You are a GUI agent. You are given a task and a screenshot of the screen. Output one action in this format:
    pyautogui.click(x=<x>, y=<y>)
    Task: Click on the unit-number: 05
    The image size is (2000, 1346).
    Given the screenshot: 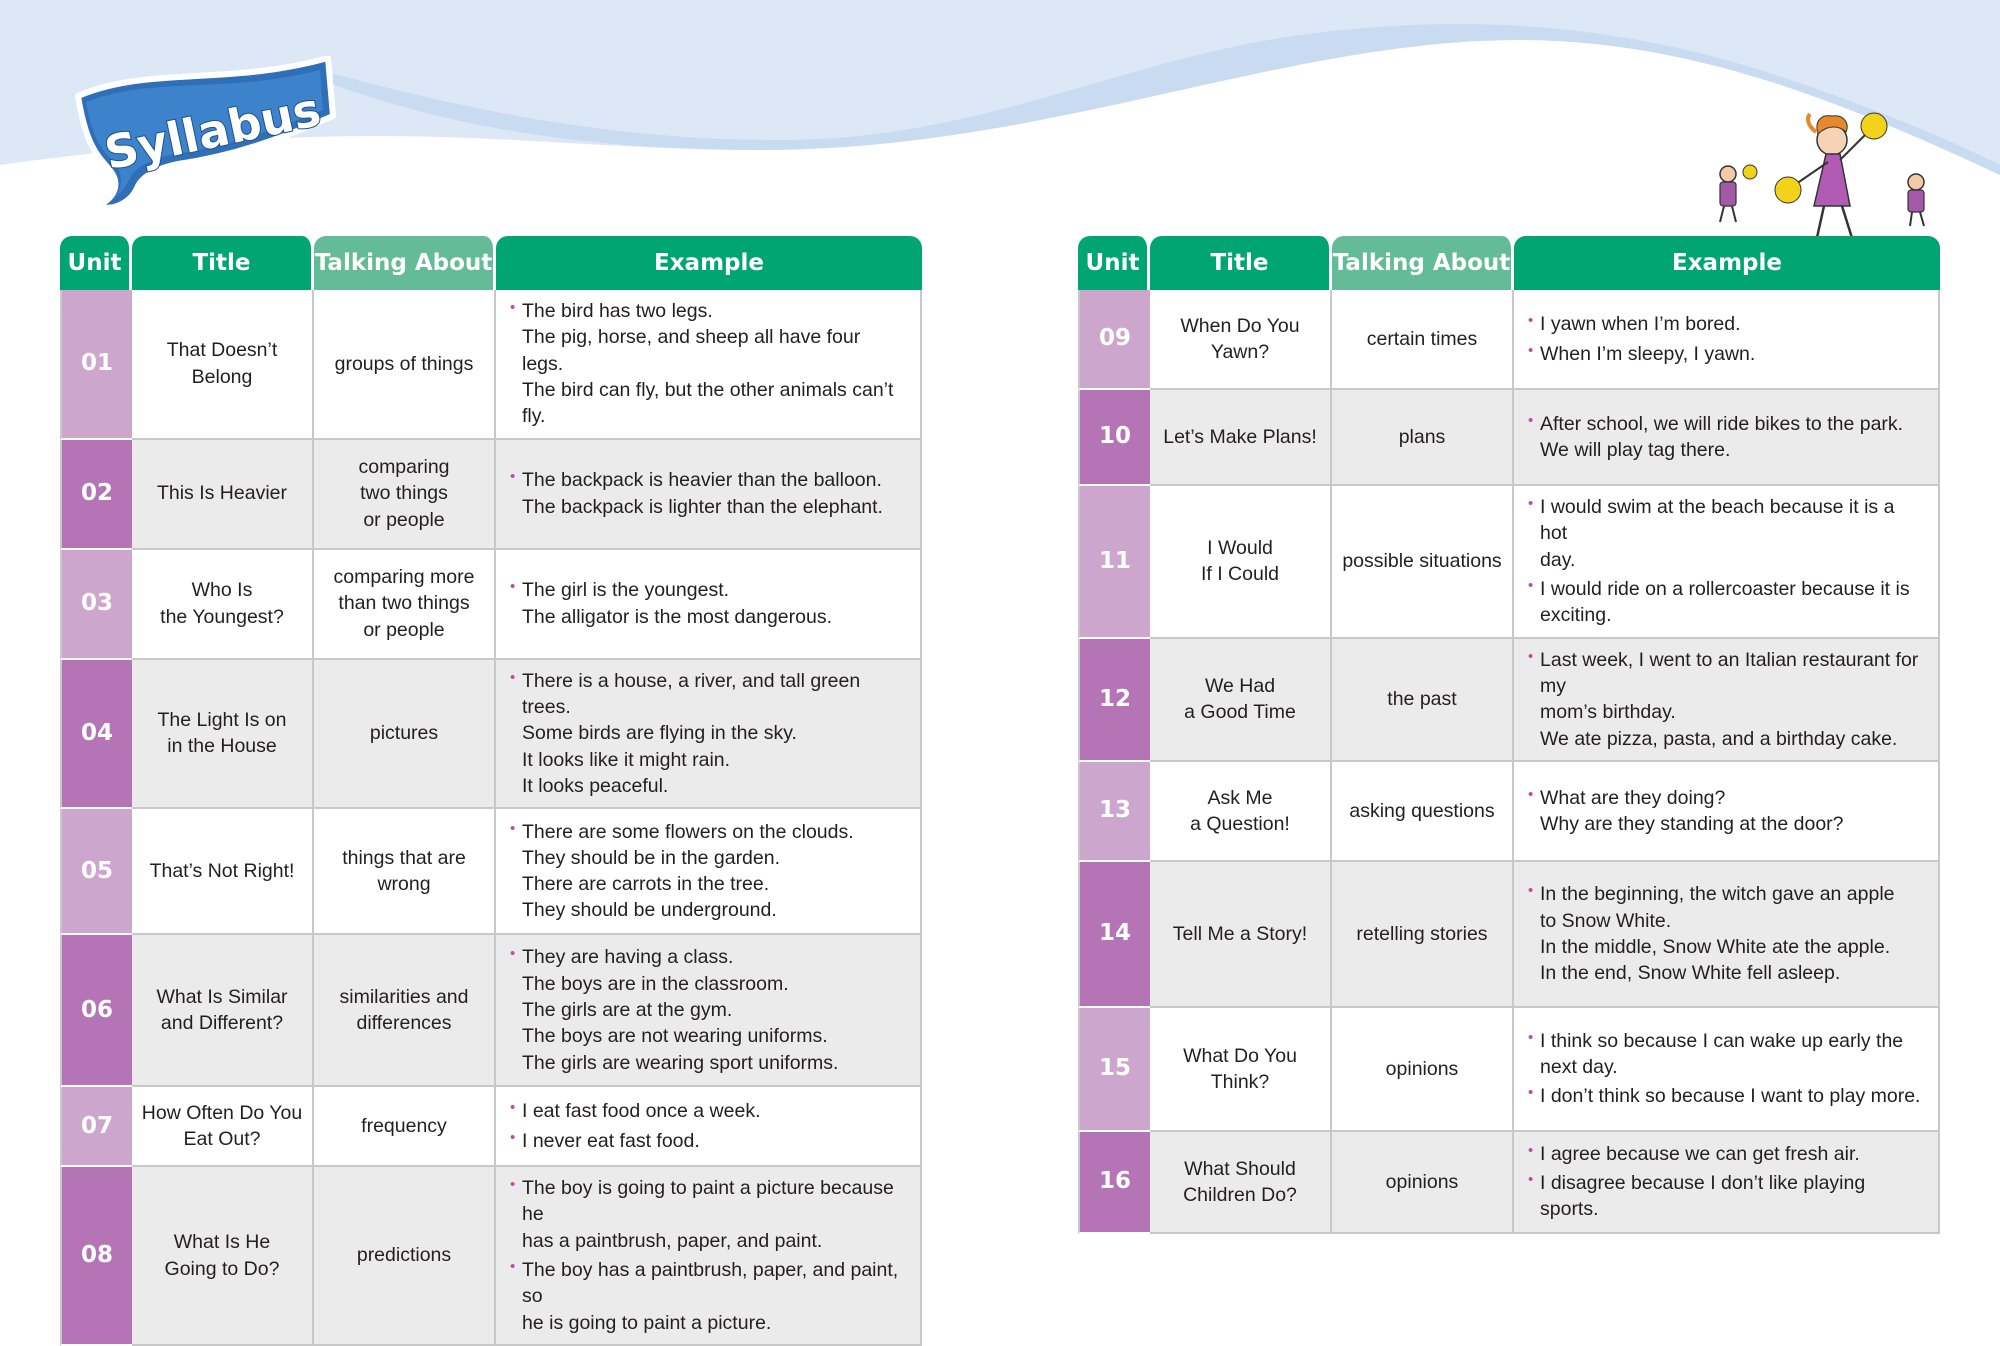 What is the action you would take?
    pyautogui.click(x=96, y=872)
    